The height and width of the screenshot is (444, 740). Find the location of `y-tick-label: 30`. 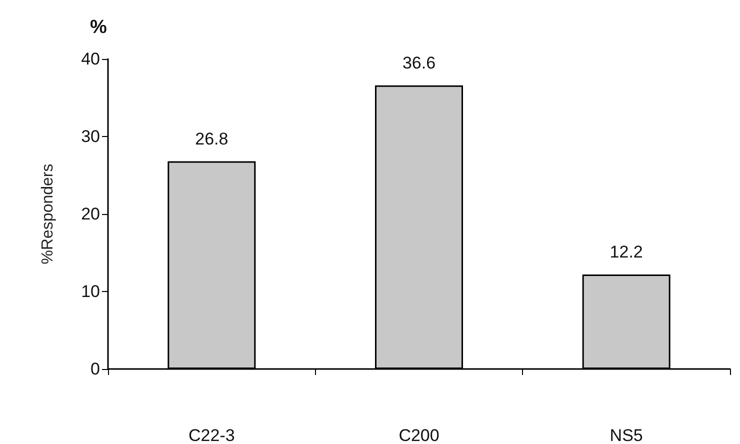

y-tick-label: 30 is located at coordinates (90, 136).